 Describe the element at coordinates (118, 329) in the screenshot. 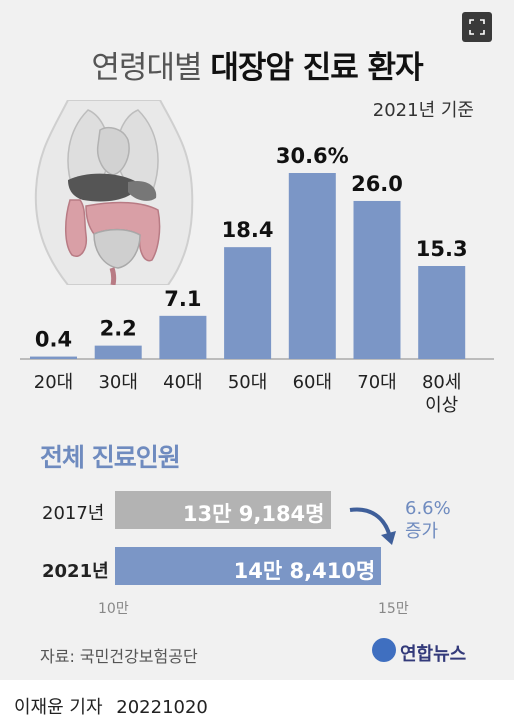

I see `value-label-2: 2.2` at that location.